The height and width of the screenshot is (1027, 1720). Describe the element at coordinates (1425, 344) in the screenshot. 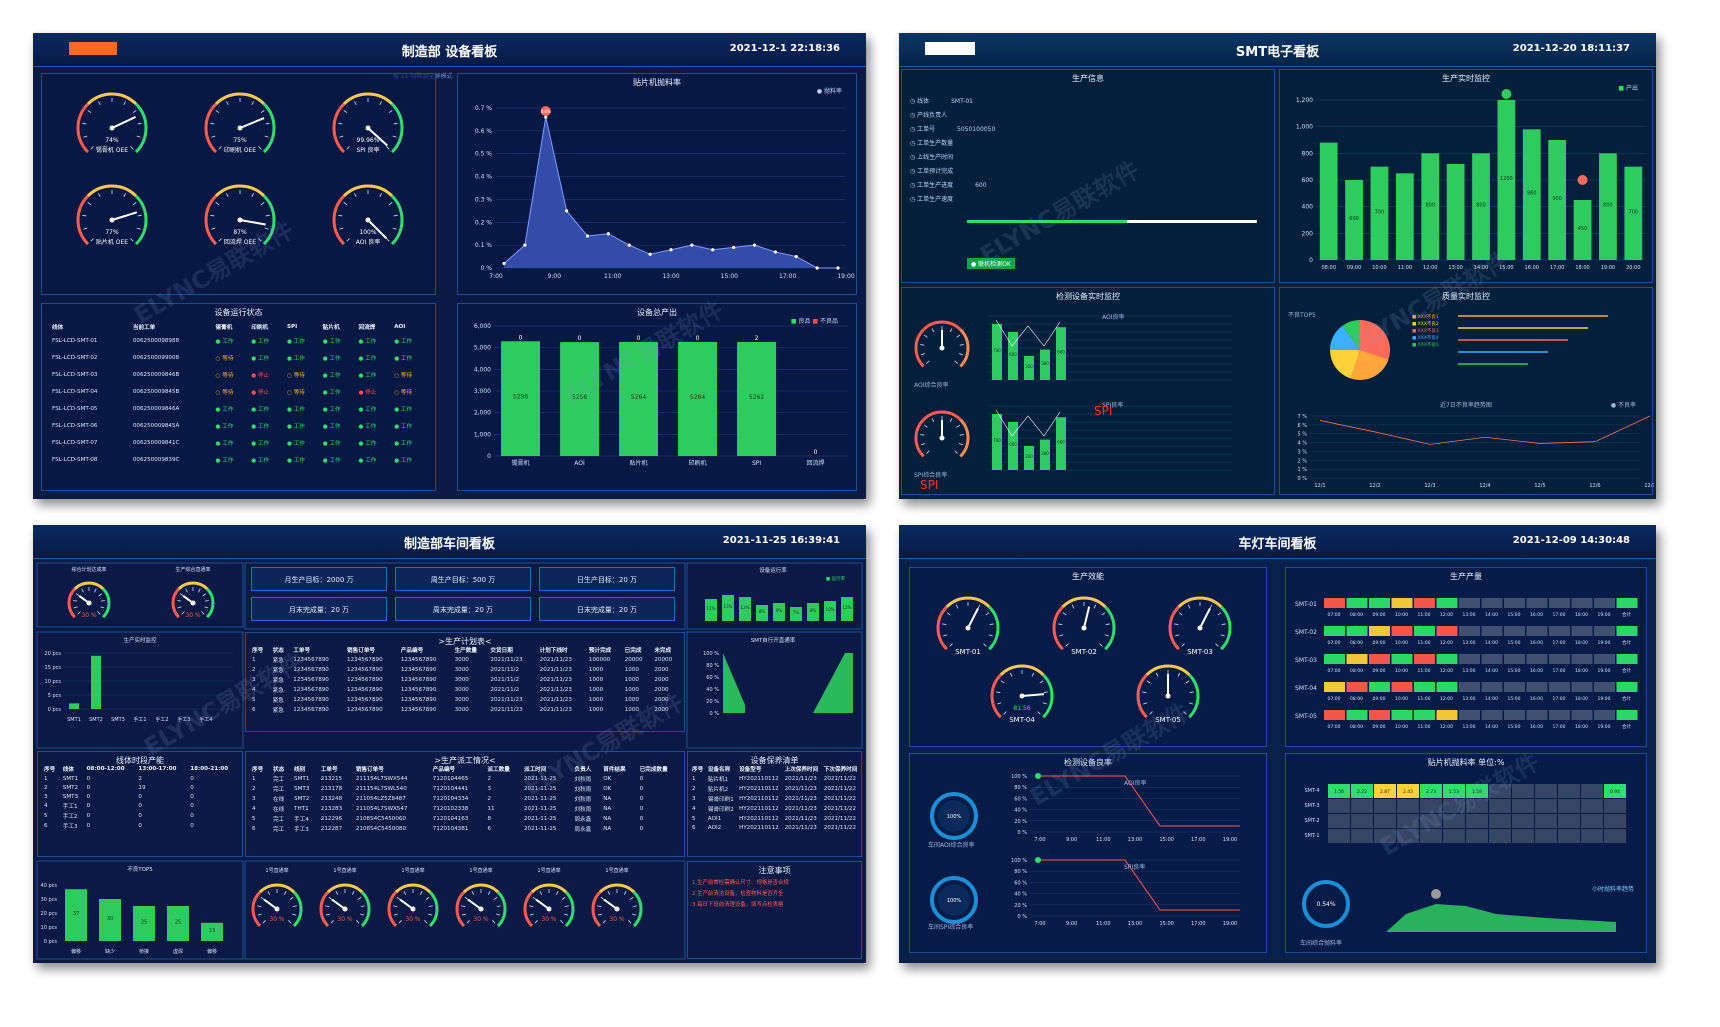

I see `legend-item: ■ XXX不良5` at that location.